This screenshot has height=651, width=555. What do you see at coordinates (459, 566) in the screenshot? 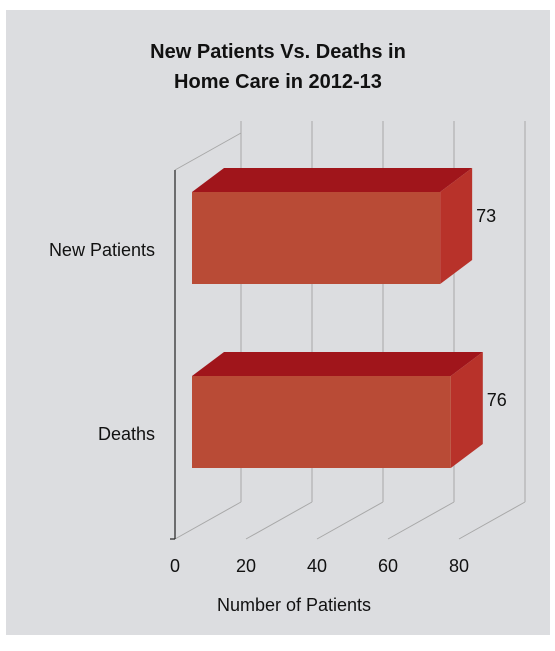
I see `x-tick-label: 80` at bounding box center [459, 566].